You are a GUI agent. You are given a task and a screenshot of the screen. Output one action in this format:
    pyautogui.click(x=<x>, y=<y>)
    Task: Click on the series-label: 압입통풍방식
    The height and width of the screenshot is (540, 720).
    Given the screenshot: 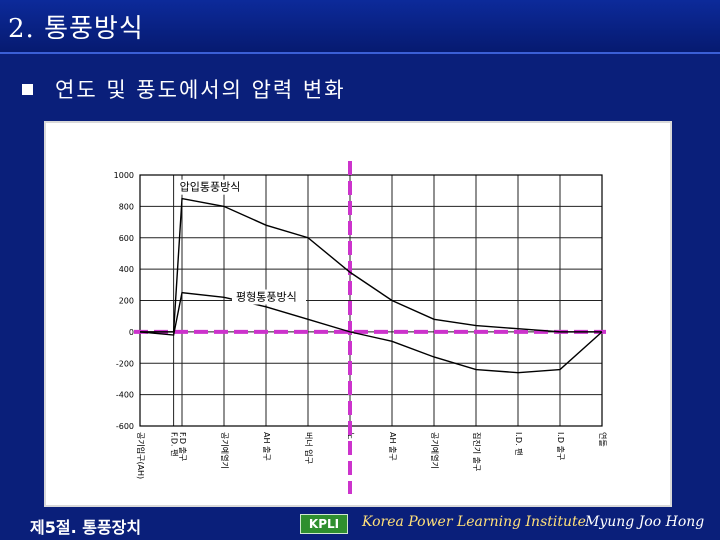 What is the action you would take?
    pyautogui.click(x=210, y=187)
    